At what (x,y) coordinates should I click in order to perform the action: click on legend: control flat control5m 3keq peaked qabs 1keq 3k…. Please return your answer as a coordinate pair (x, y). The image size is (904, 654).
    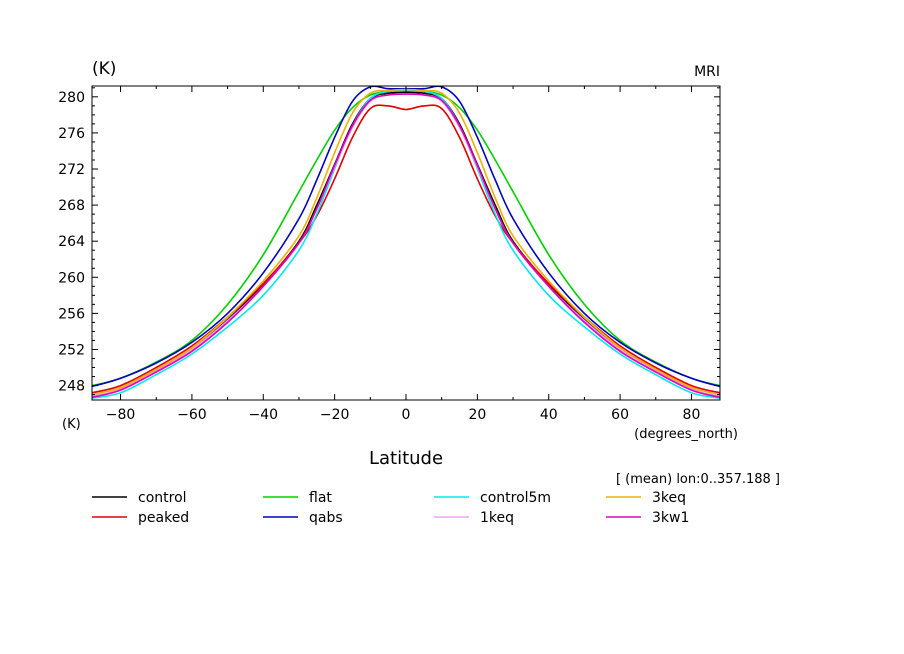
    Looking at the image, I should click on (390, 508).